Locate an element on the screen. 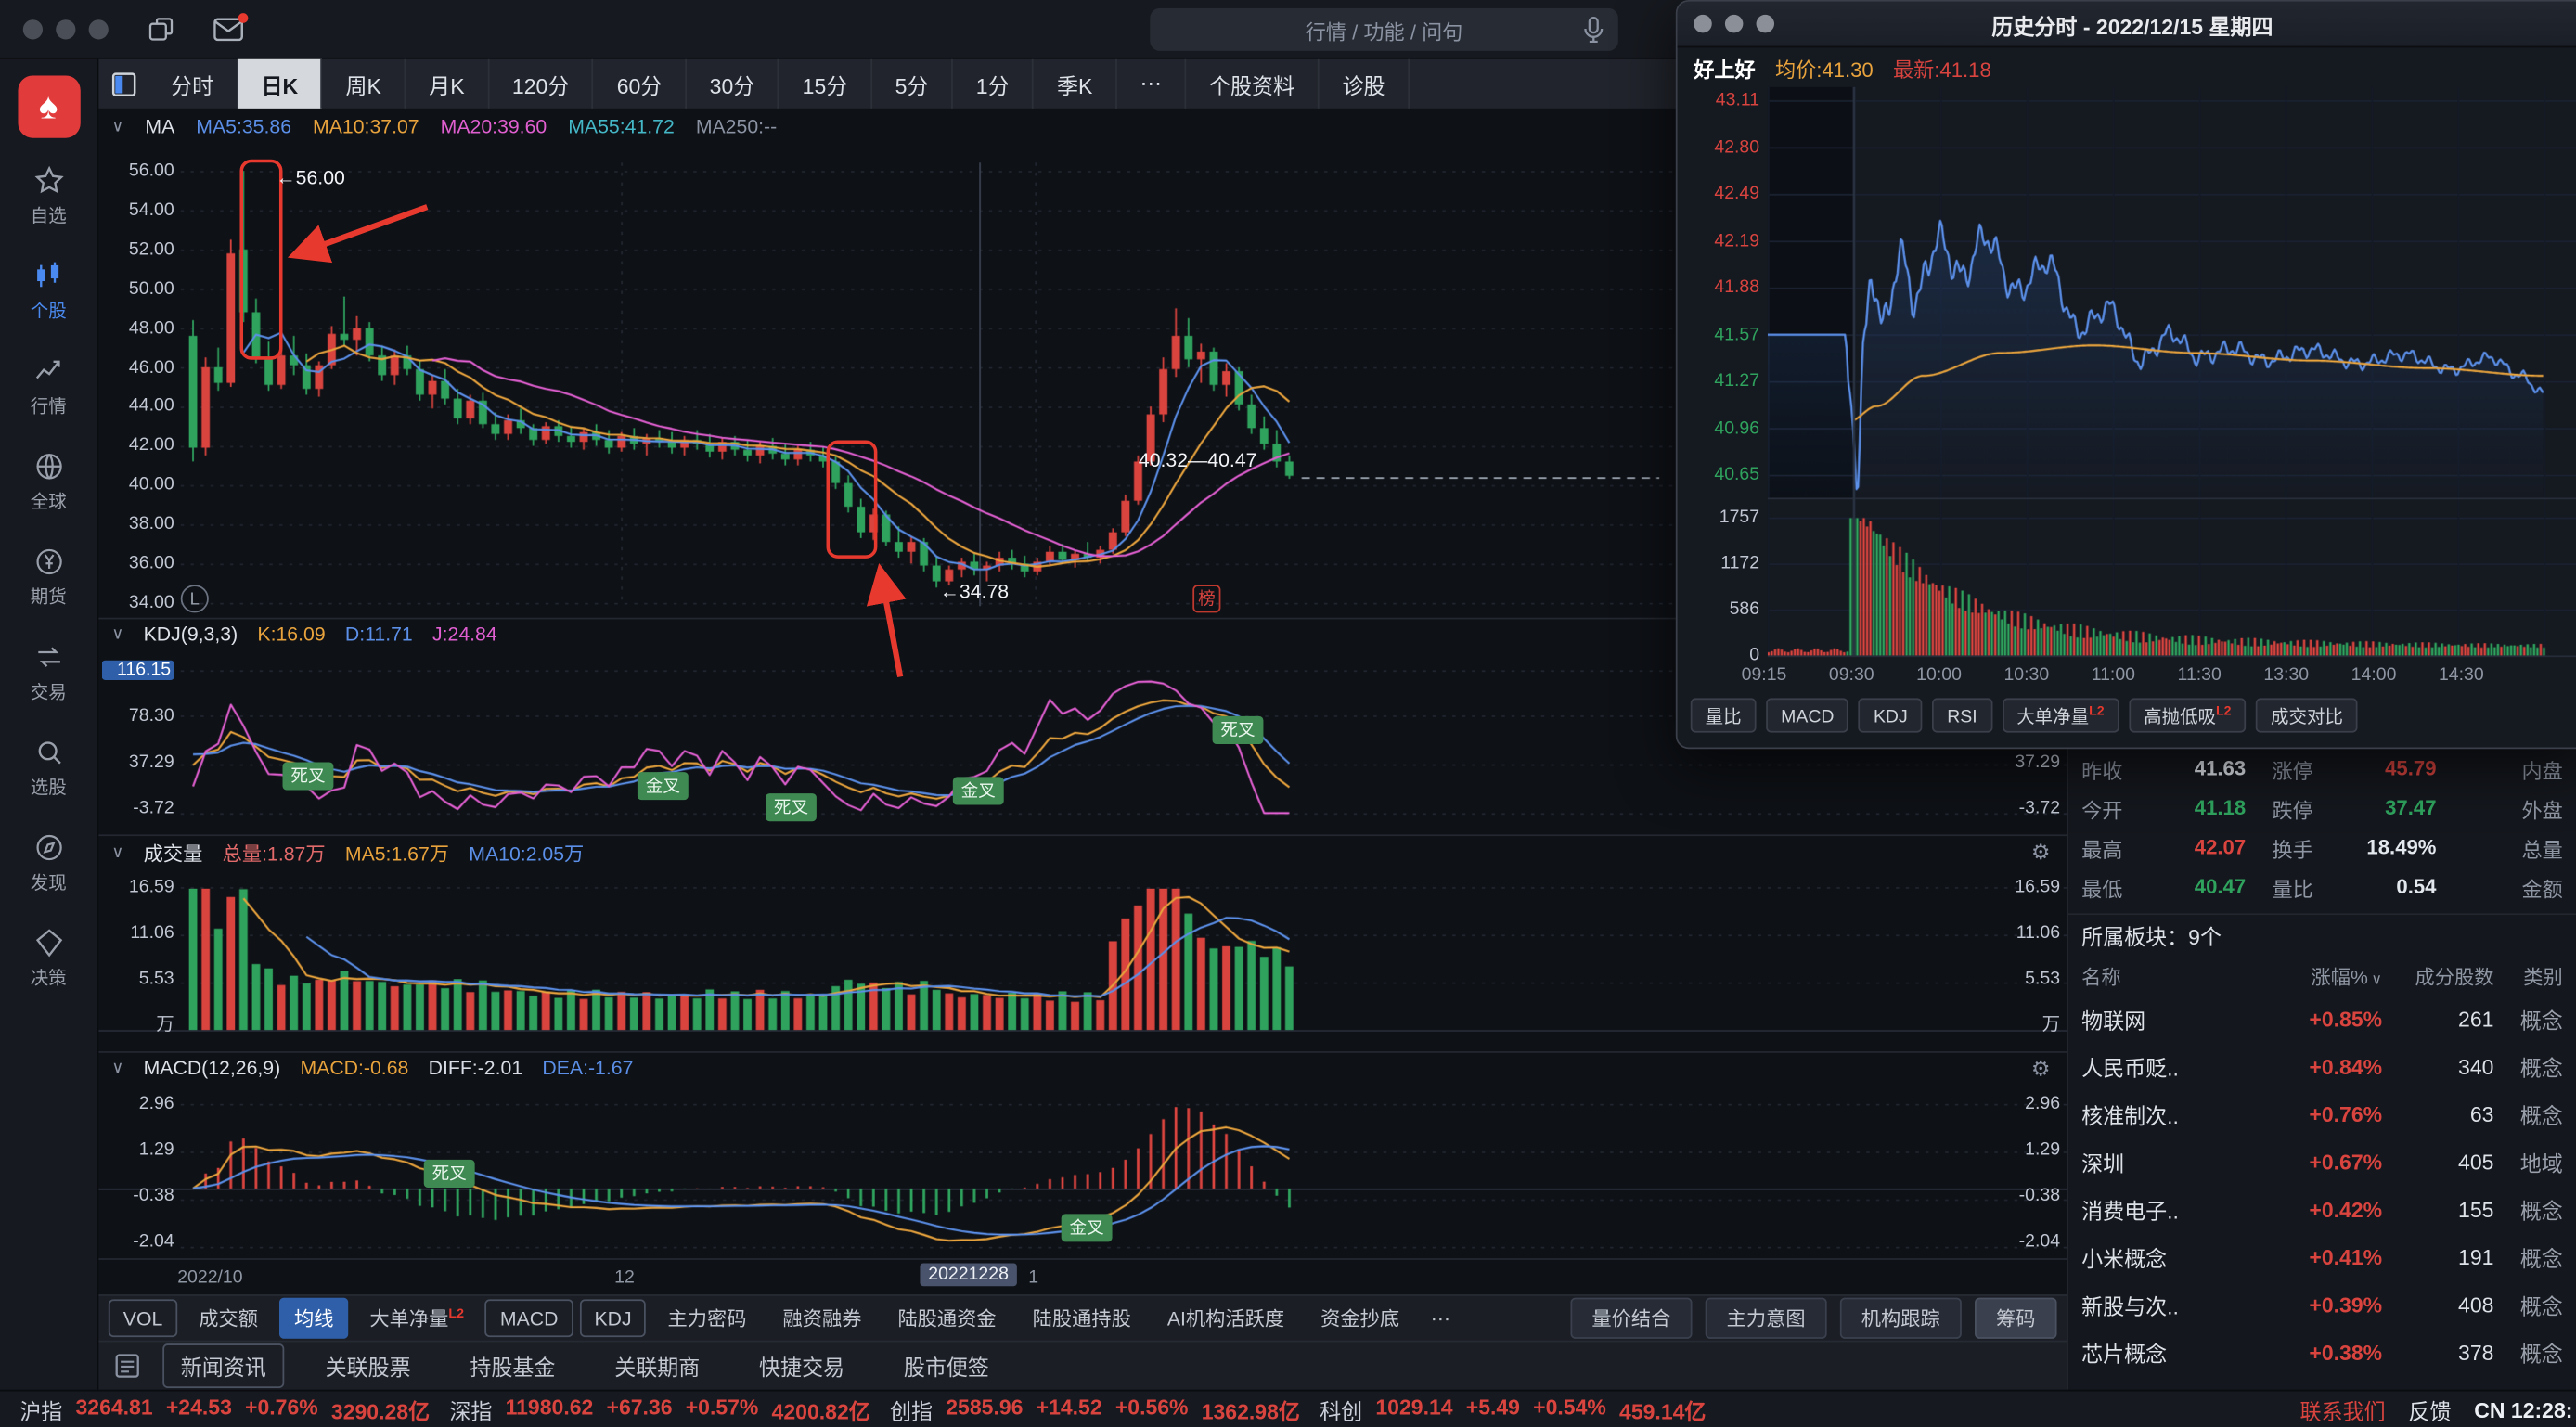  bottom-tab: 持股基金 is located at coordinates (512, 1365).